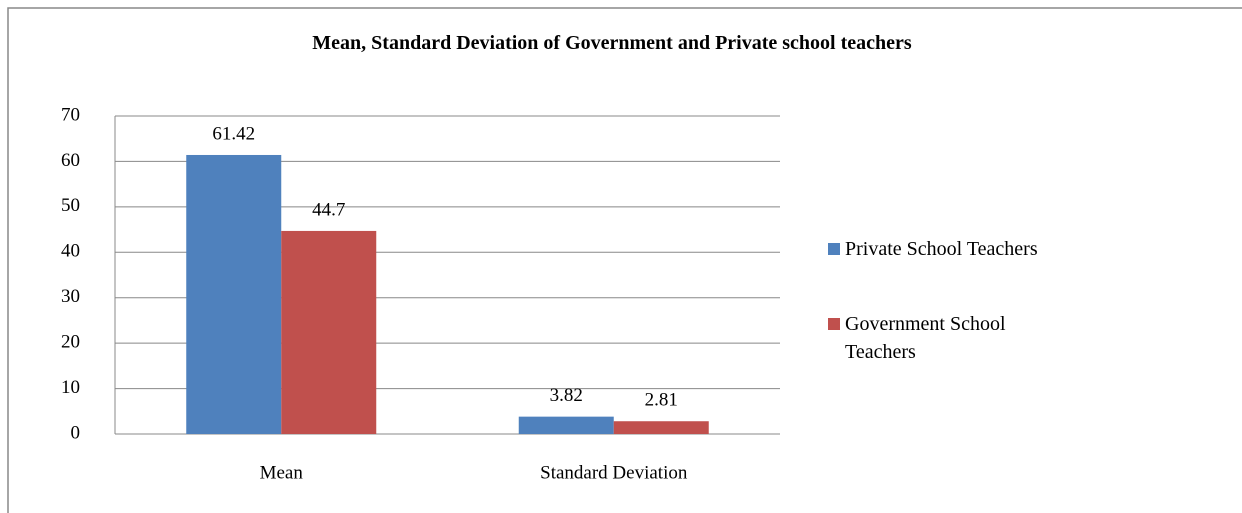 The image size is (1242, 513). Describe the element at coordinates (661, 400) in the screenshot. I see `data-label: 2.81` at that location.